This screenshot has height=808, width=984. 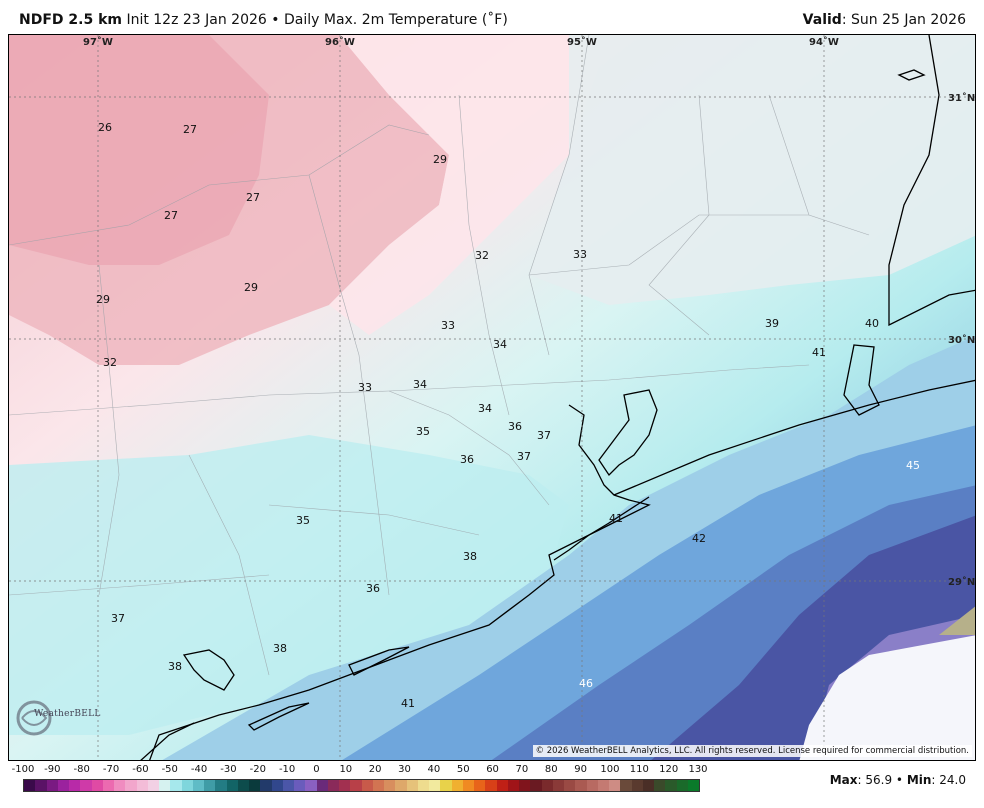 I want to click on legend-tick-label: 80, so click(x=551, y=769).